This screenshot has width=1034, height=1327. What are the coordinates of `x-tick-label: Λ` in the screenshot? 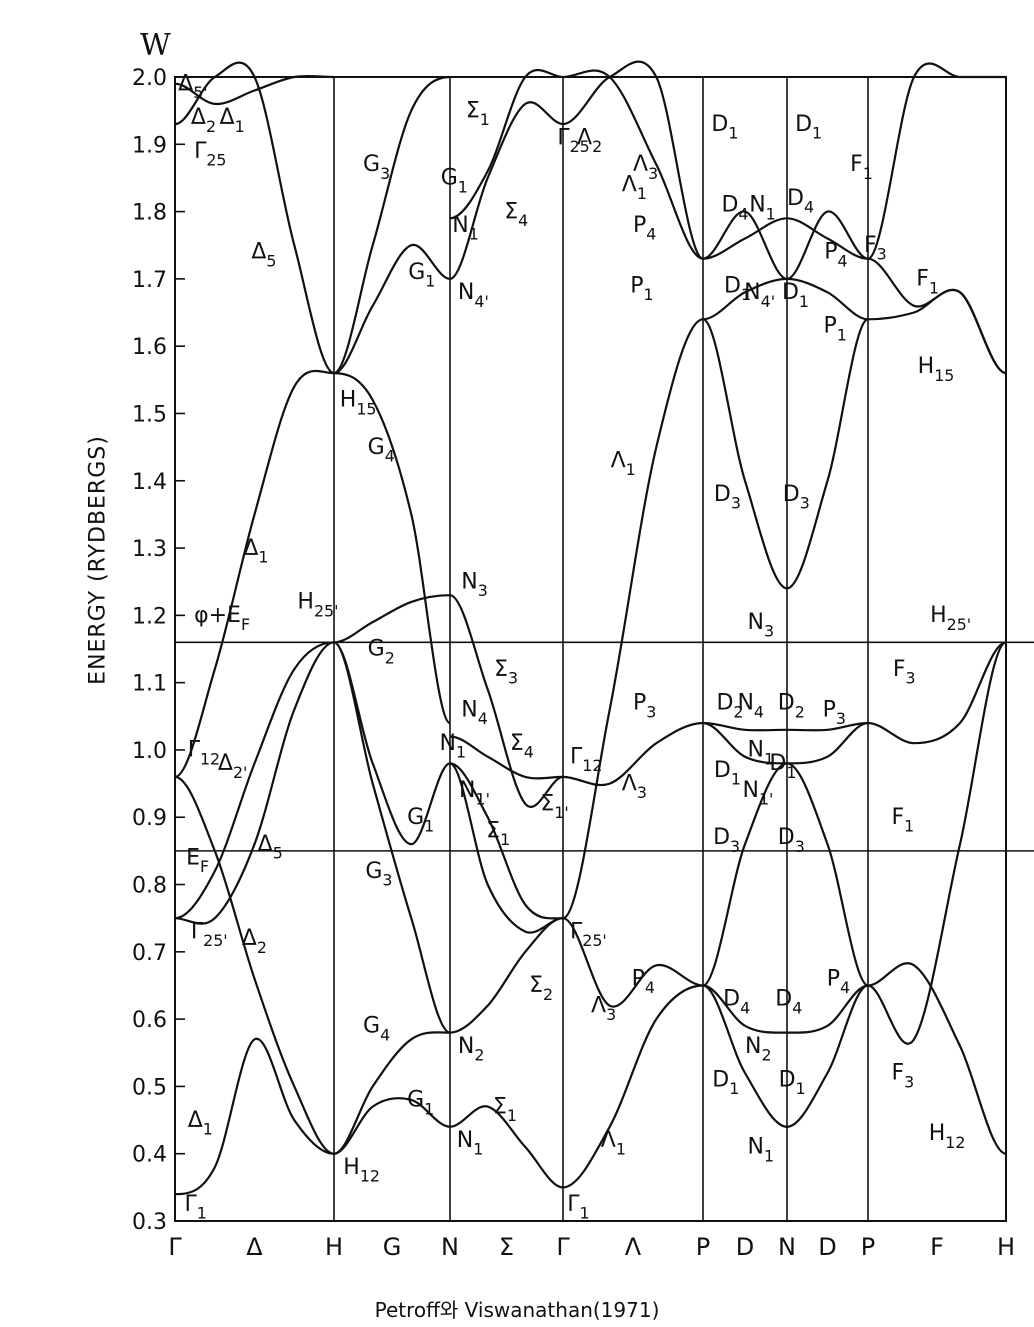 It's located at (633, 1247).